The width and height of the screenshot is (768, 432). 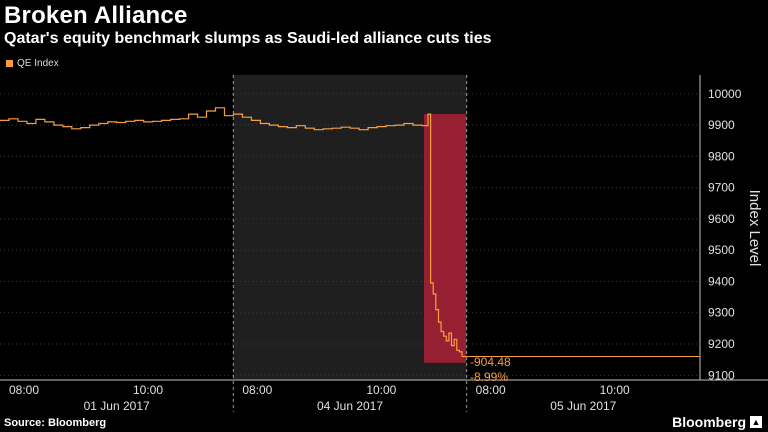 I want to click on y-tick-label: 9600, so click(x=721, y=219).